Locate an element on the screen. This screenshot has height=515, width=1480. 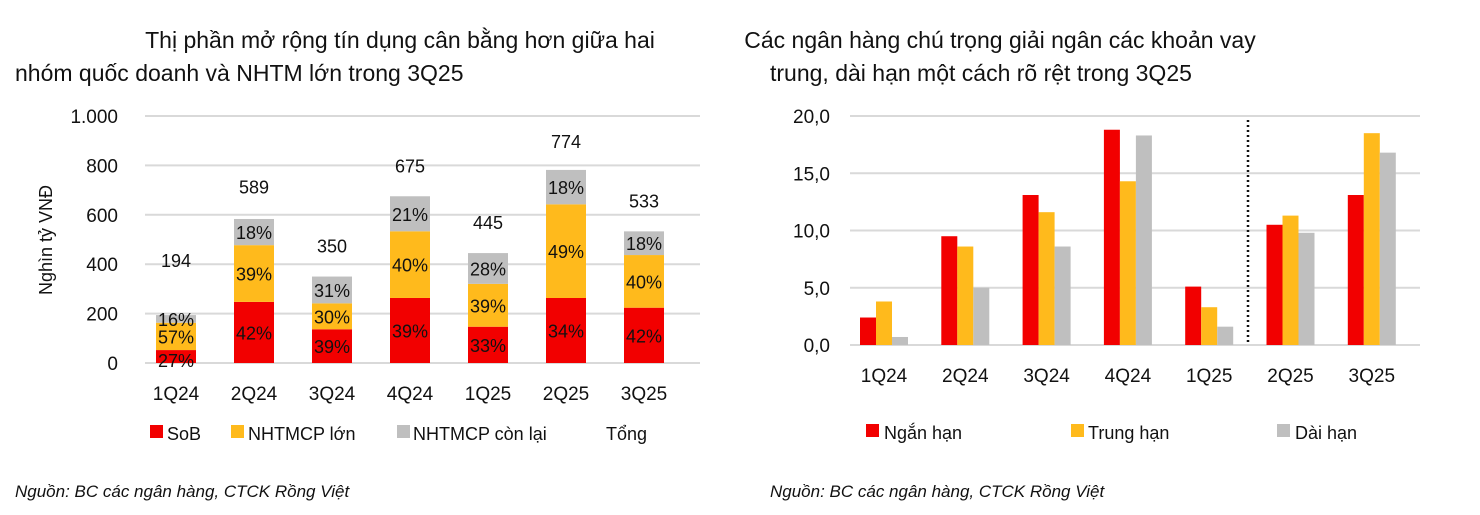
data-label-1Q25-2: 28% is located at coordinates (488, 269).